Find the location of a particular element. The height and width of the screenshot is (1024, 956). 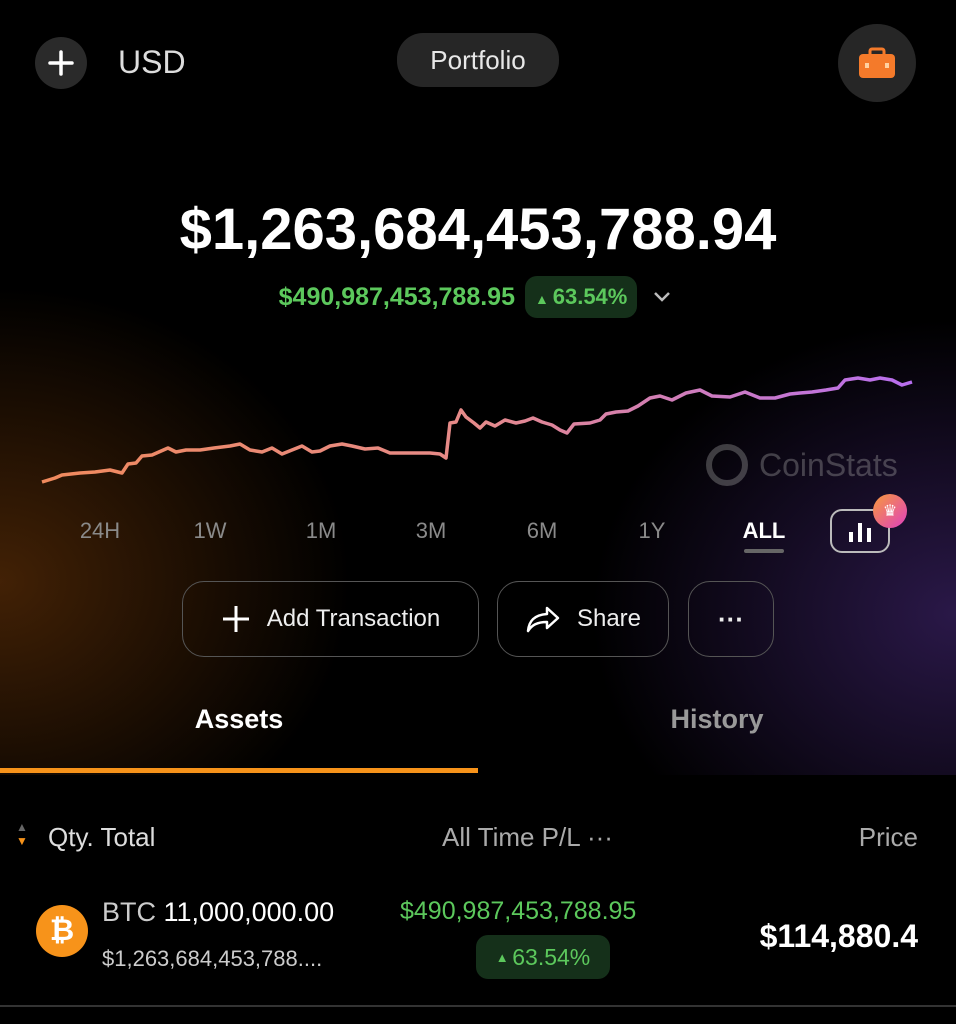

column-pl: All Time P/L ··· is located at coordinates (527, 837).